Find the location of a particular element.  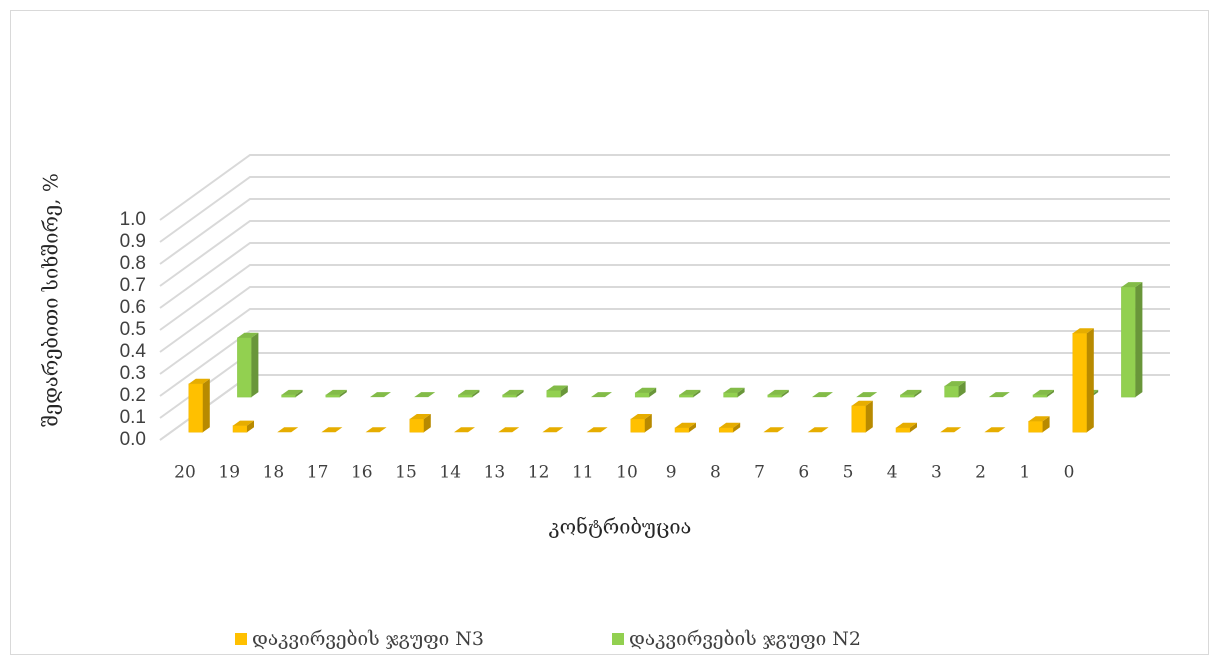

y-tick-label: 0.4 is located at coordinates (133, 351).